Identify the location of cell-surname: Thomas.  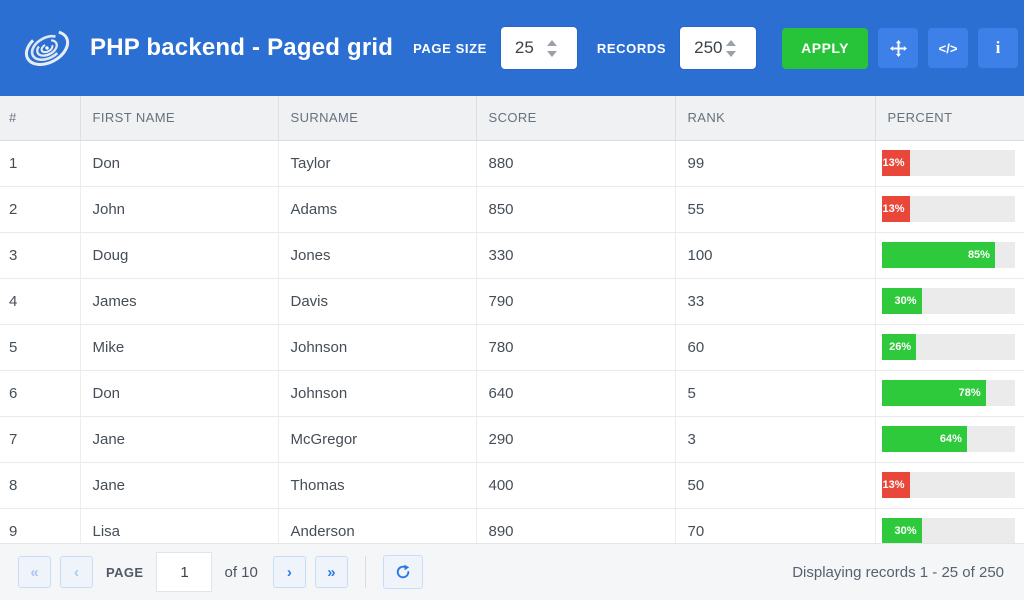
(377, 485).